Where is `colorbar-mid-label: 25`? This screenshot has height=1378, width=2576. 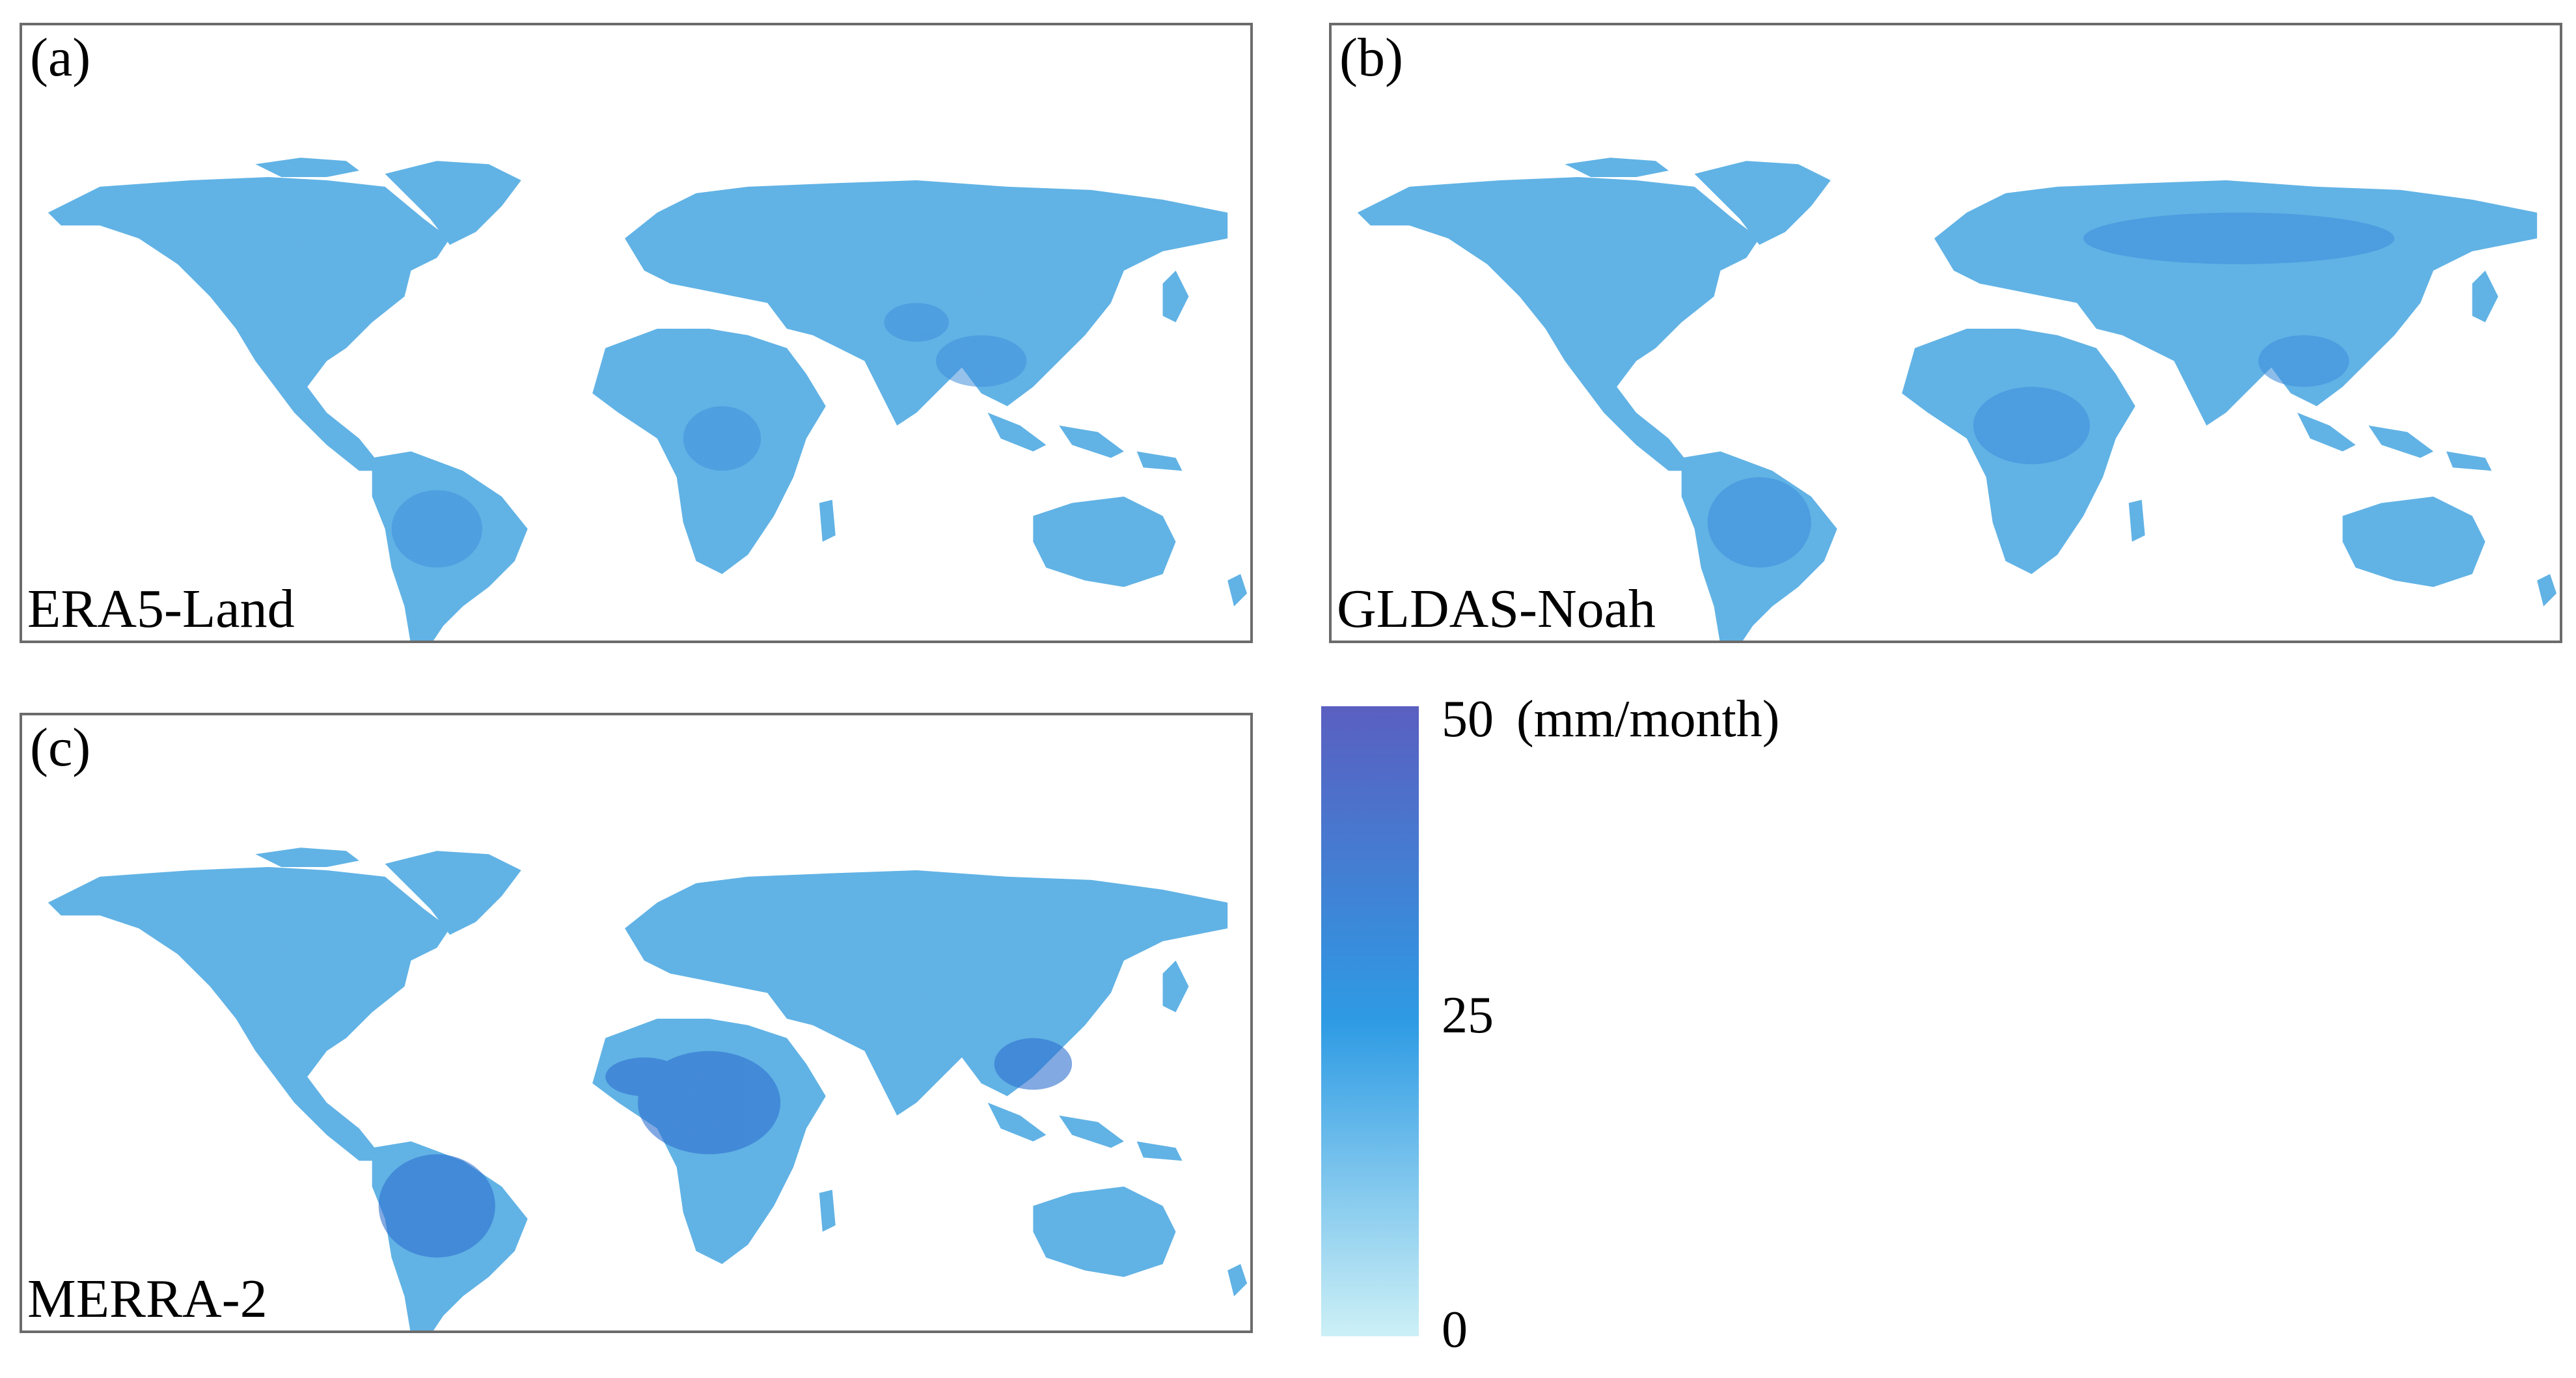
colorbar-mid-label: 25 is located at coordinates (1468, 1015).